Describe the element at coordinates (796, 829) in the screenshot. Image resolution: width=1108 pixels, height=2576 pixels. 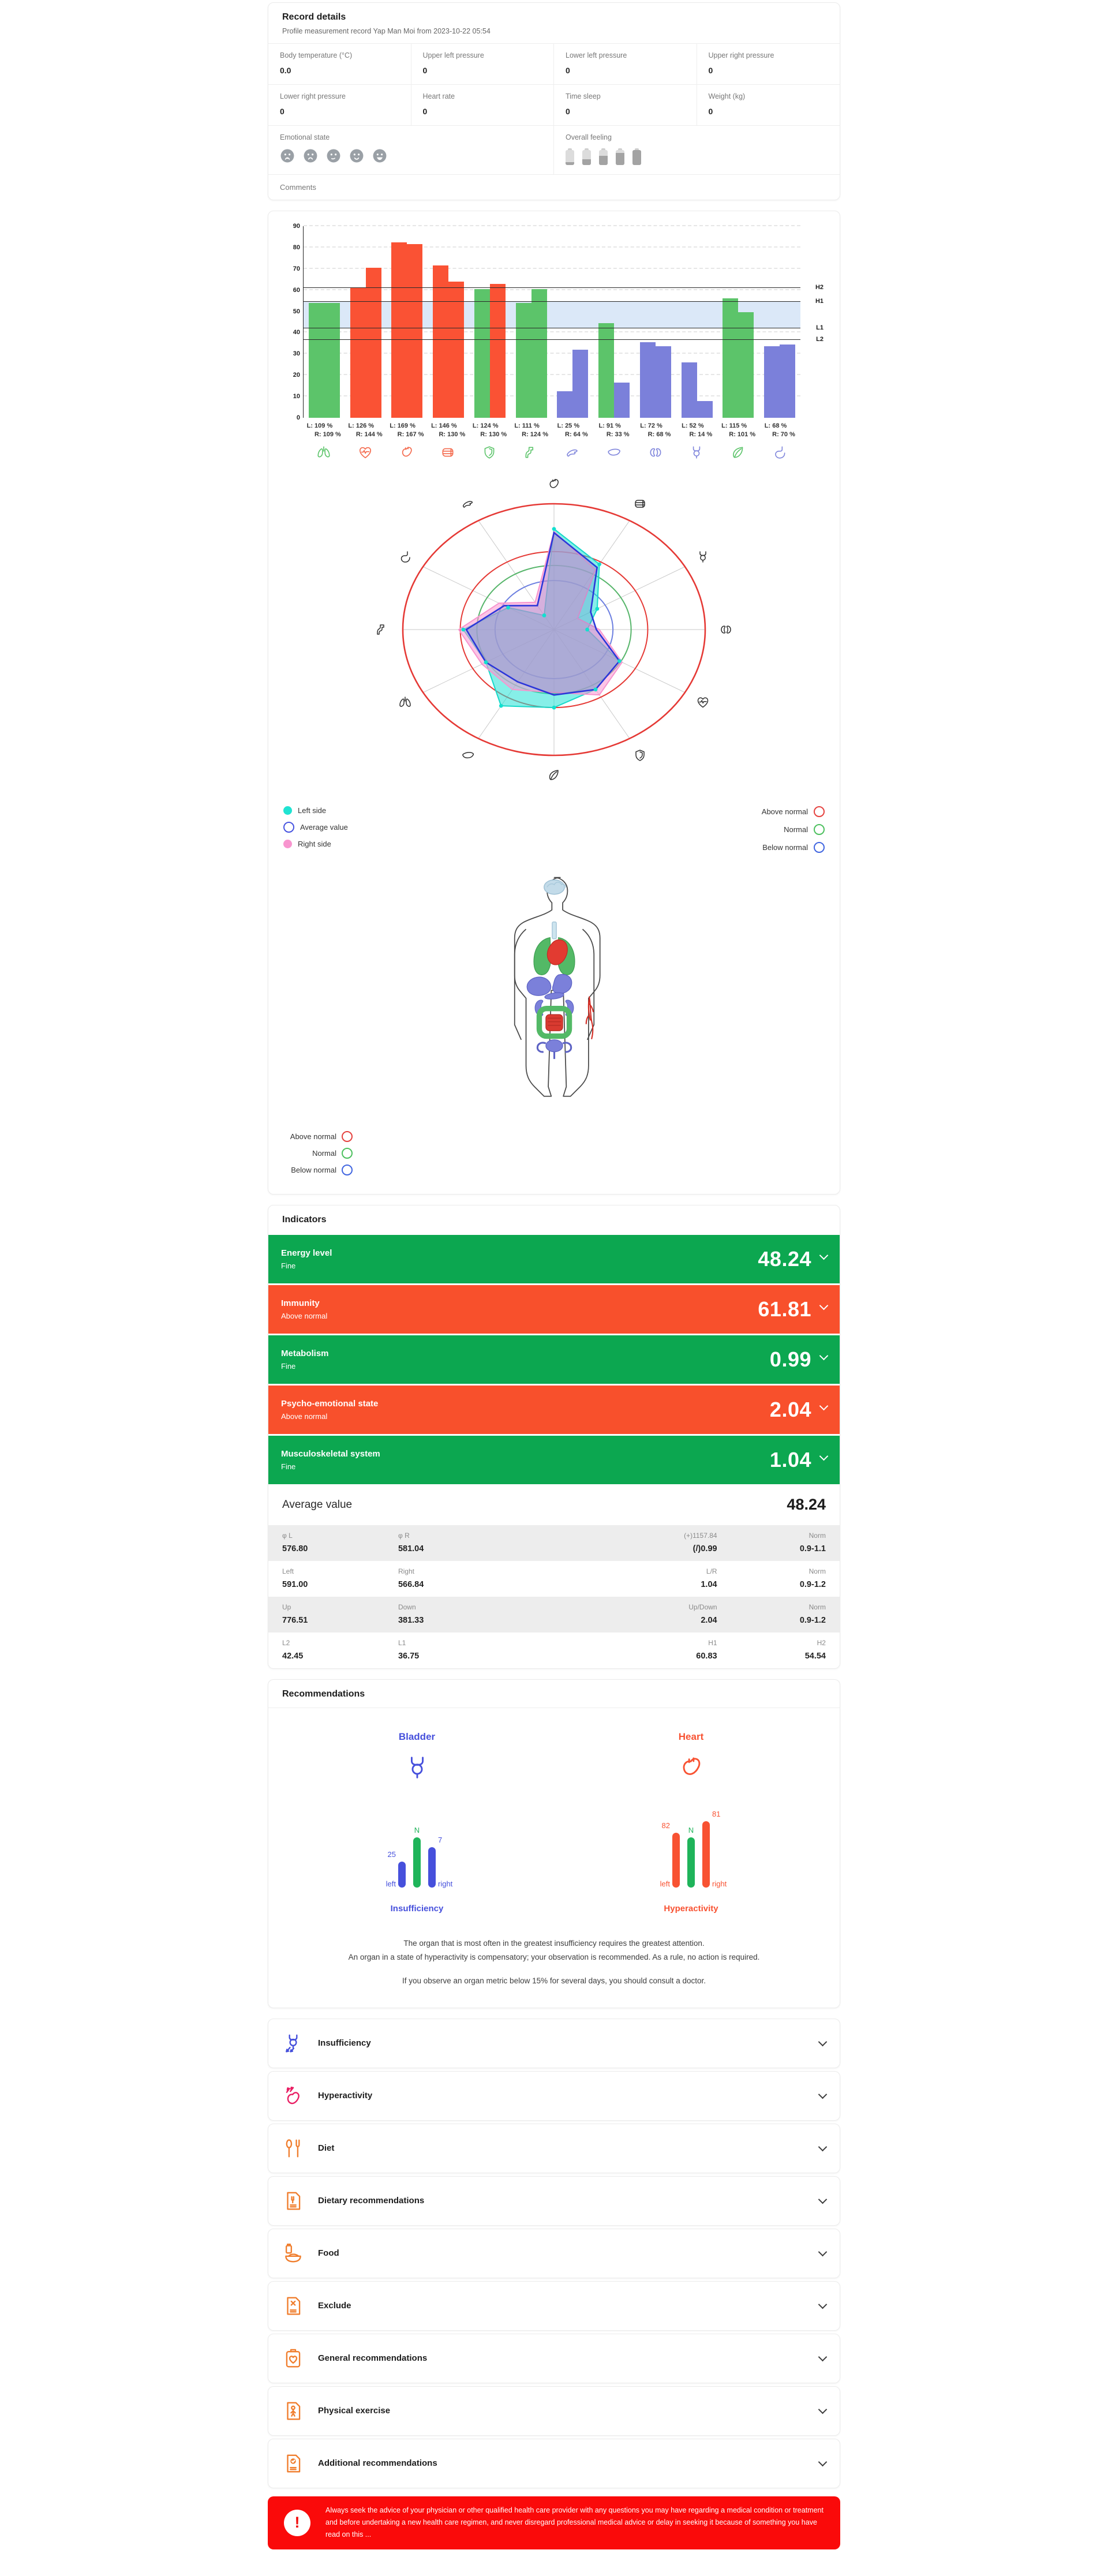
I see `legend-label: Normal` at that location.